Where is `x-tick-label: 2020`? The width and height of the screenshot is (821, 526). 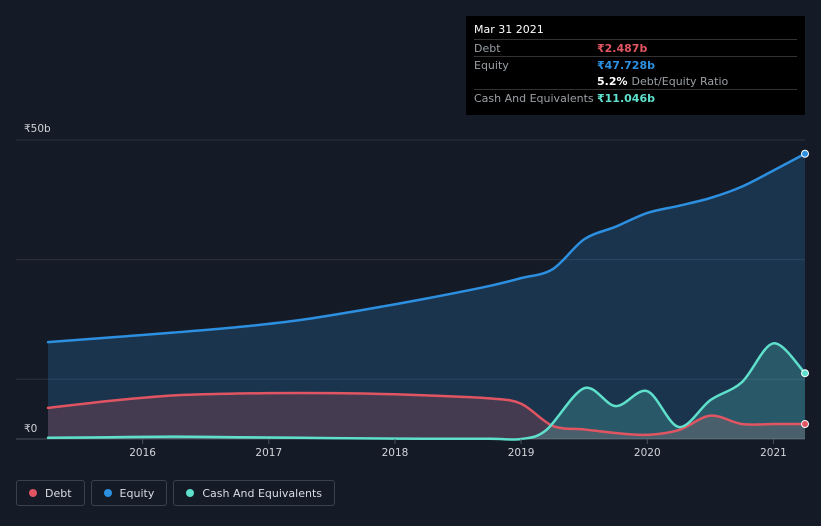
x-tick-label: 2020 is located at coordinates (647, 453).